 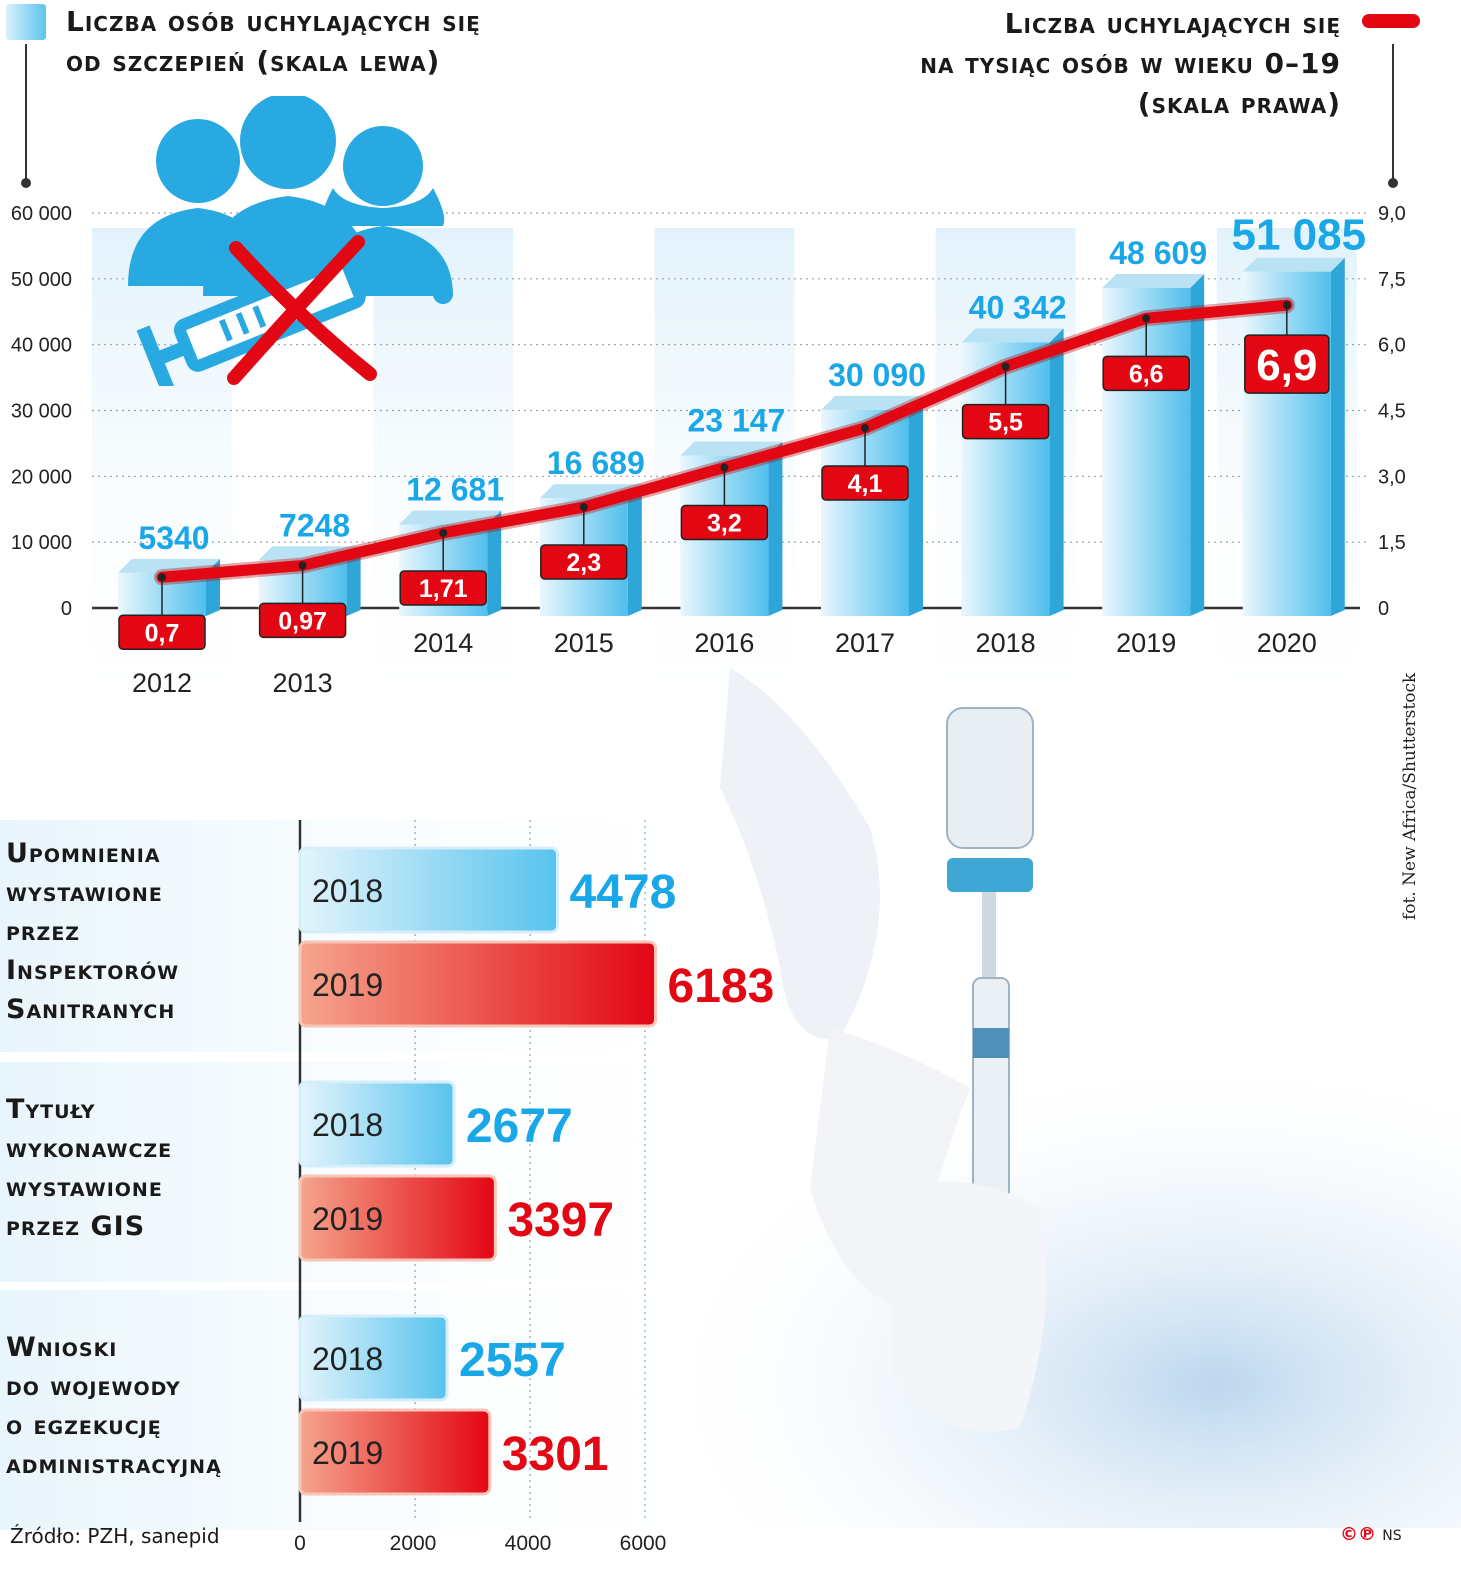 What do you see at coordinates (1371, 1534) in the screenshot?
I see `copyright-mark: ©℗ NS` at bounding box center [1371, 1534].